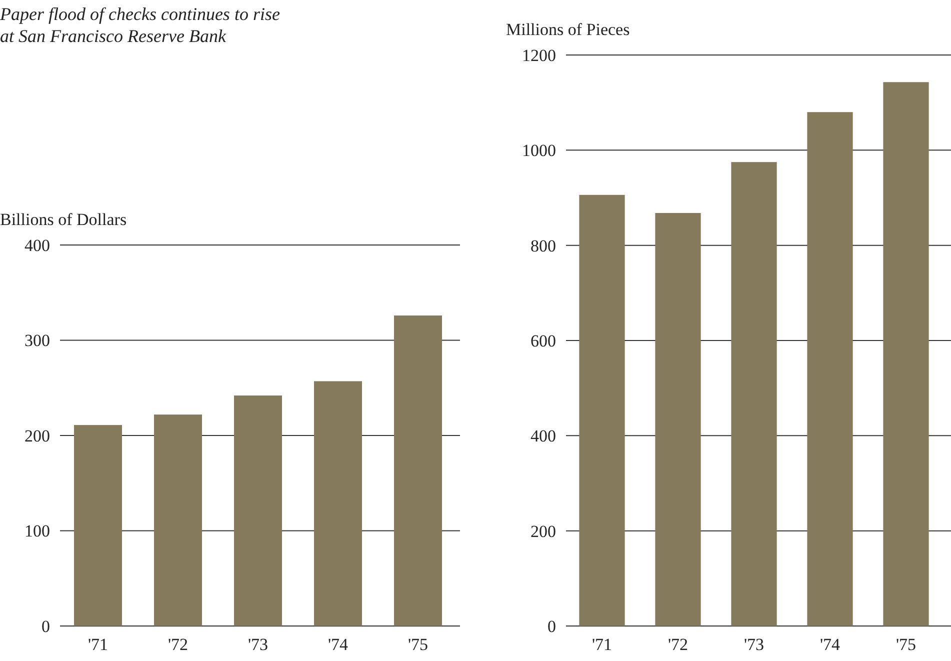  I want to click on y-tick-label: 100, so click(37, 531).